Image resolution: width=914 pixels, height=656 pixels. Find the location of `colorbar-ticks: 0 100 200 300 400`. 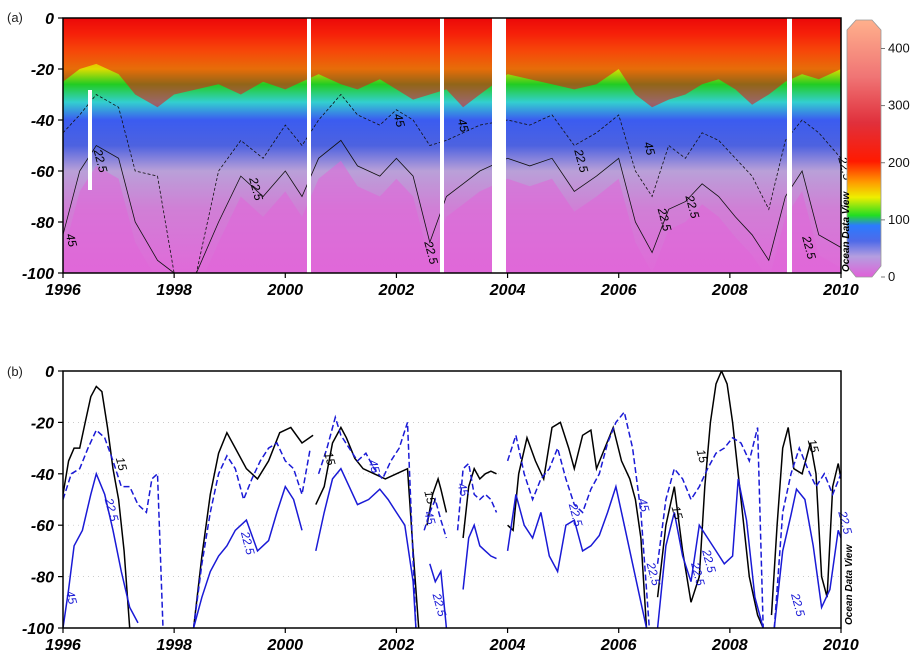

colorbar-ticks: 0 100 200 300 400 is located at coordinates (895, 162).